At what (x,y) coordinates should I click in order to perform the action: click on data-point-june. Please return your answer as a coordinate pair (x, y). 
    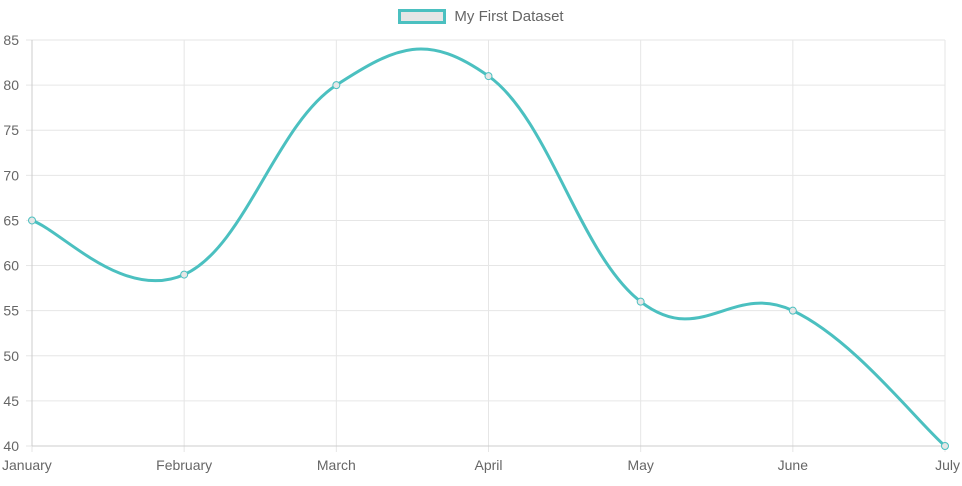
    Looking at the image, I should click on (792, 310).